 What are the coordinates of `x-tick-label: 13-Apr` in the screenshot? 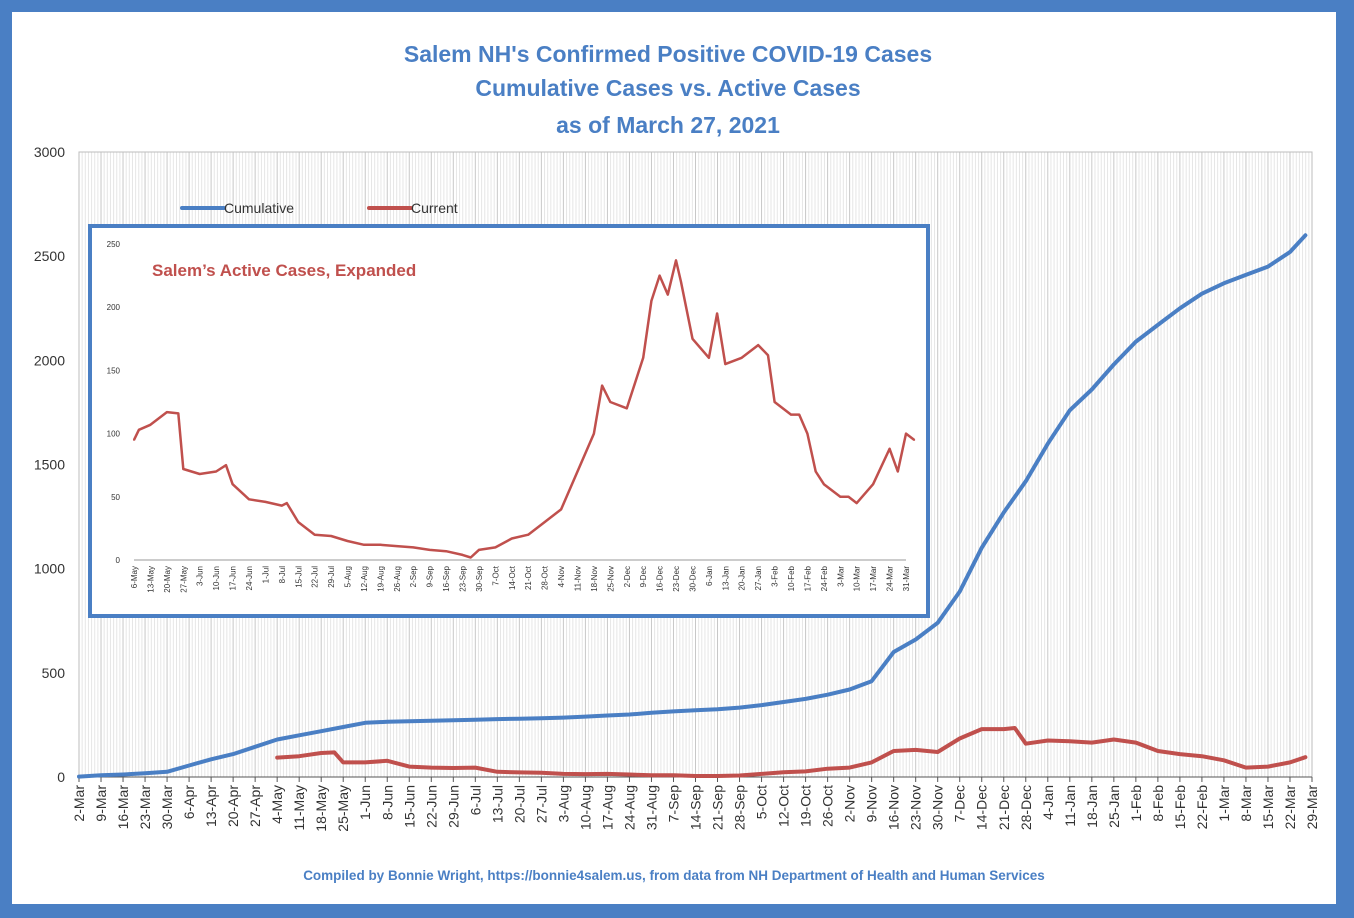 It's located at (211, 806).